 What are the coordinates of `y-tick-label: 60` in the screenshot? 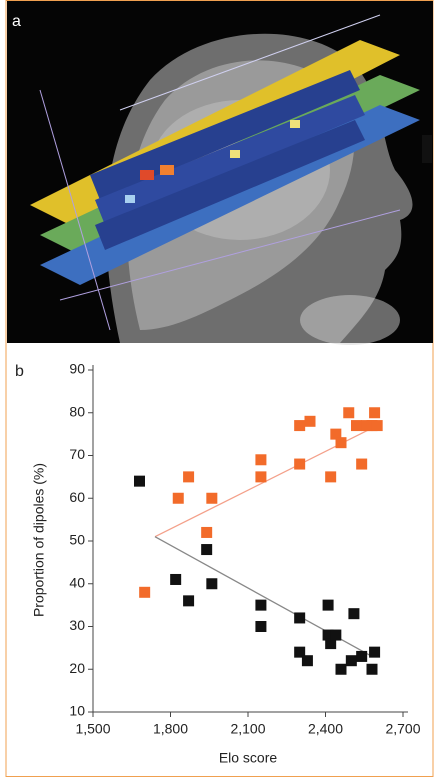 It's located at (77, 497).